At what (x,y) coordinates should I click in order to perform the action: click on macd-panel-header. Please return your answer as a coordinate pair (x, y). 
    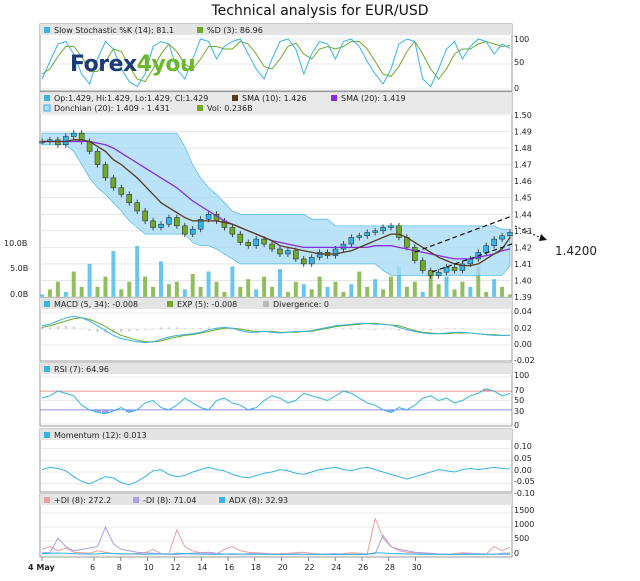
    Looking at the image, I should click on (276, 303).